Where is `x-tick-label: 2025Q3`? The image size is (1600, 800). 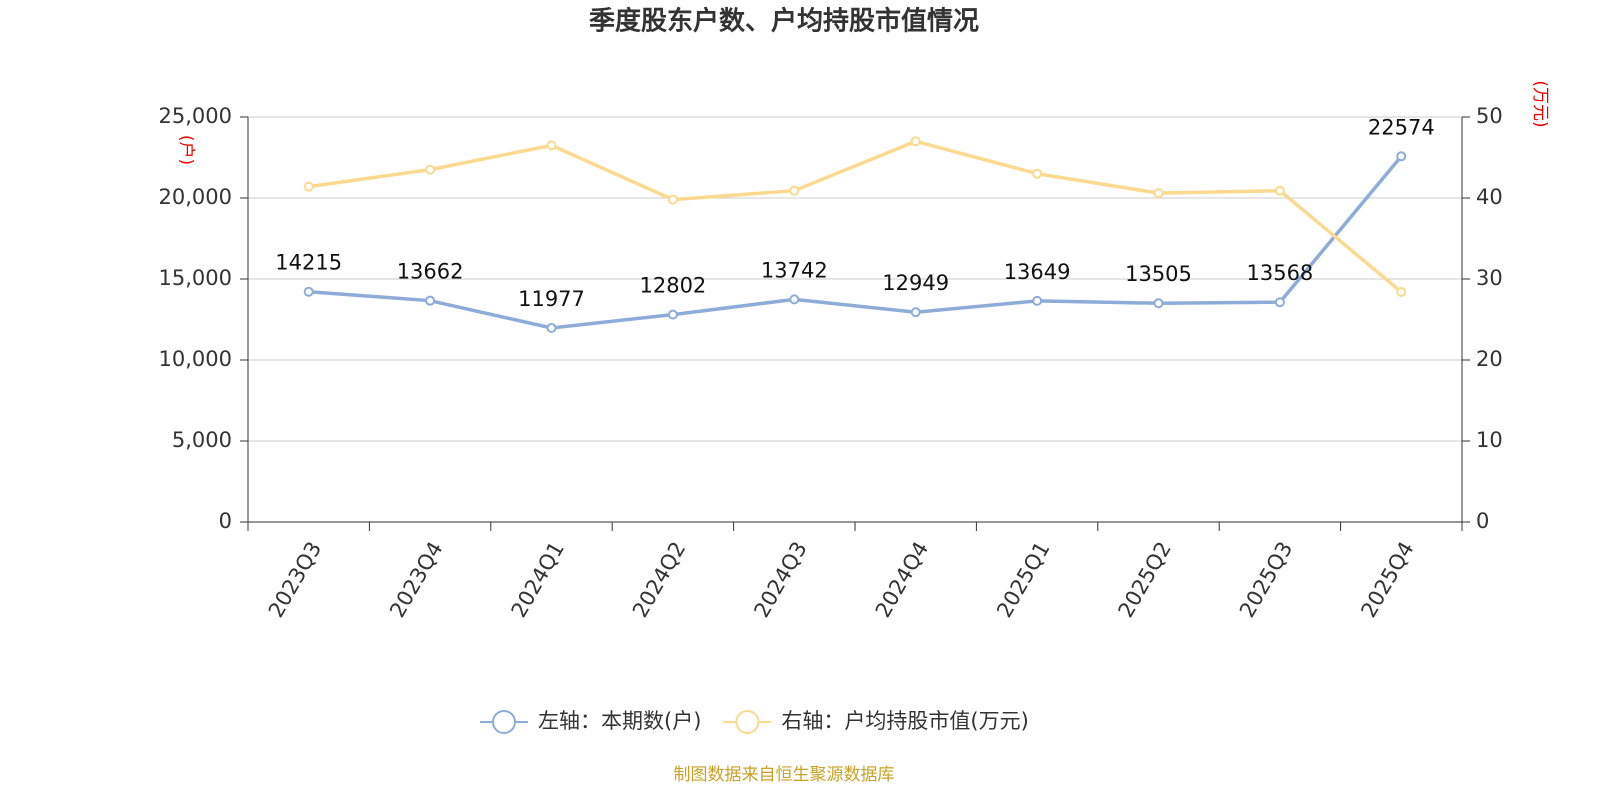
x-tick-label: 2025Q3 is located at coordinates (1266, 580).